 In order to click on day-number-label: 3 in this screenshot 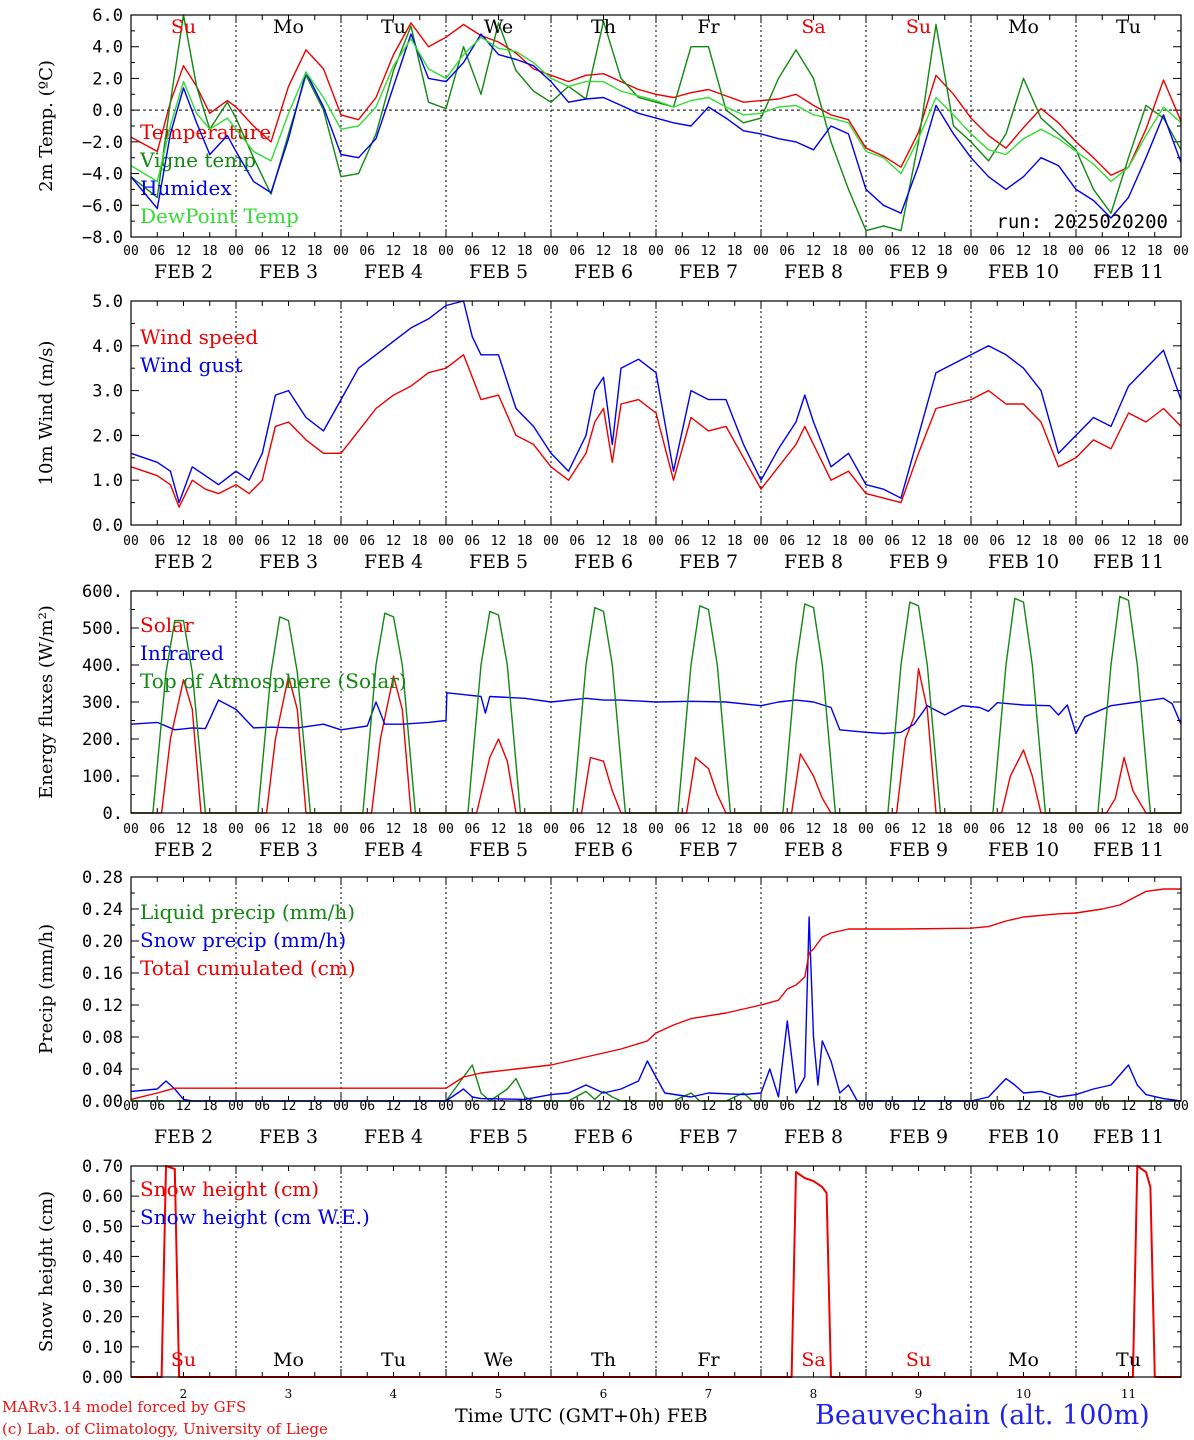, I will do `click(289, 1394)`.